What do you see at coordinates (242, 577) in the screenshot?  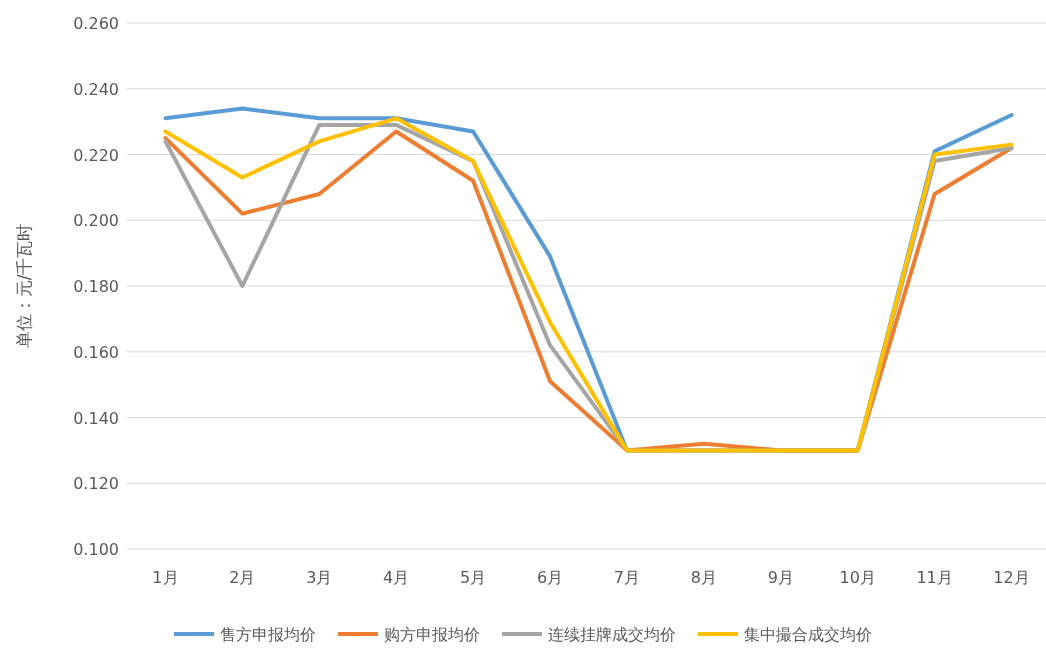 I see `x-tick-label: 2月` at bounding box center [242, 577].